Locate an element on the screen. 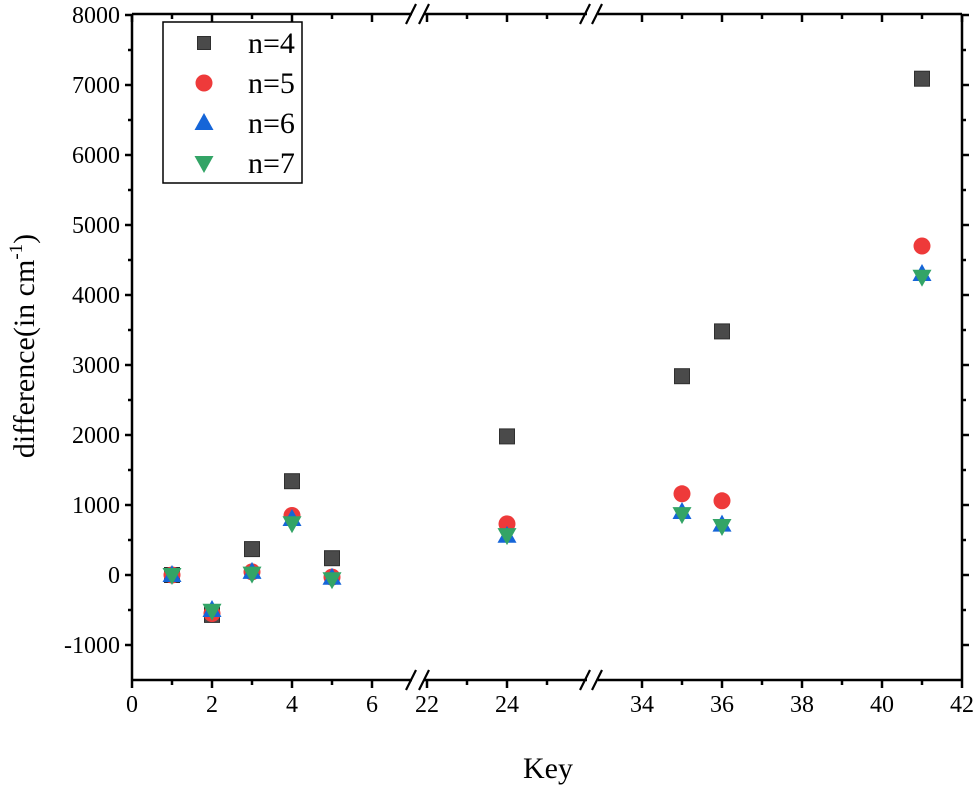 The image size is (975, 786). y-tick-label: 7000 is located at coordinates (96, 86).